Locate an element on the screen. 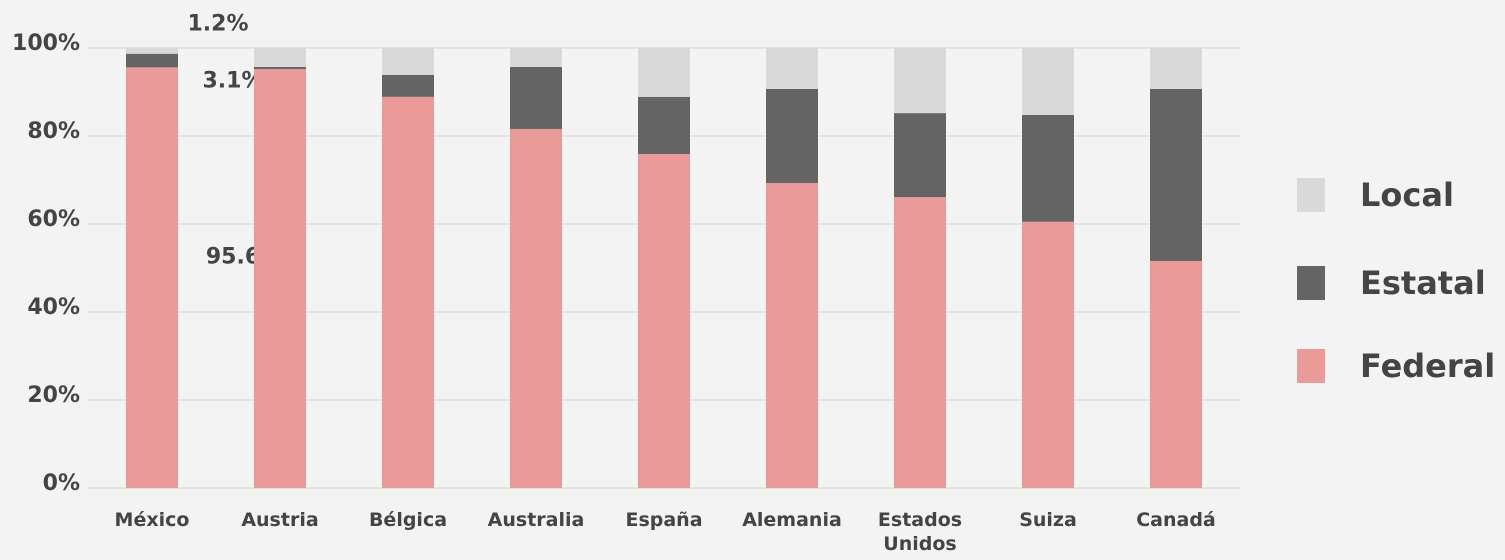 The width and height of the screenshot is (1505, 560). x-tick-label: Austria is located at coordinates (280, 520).